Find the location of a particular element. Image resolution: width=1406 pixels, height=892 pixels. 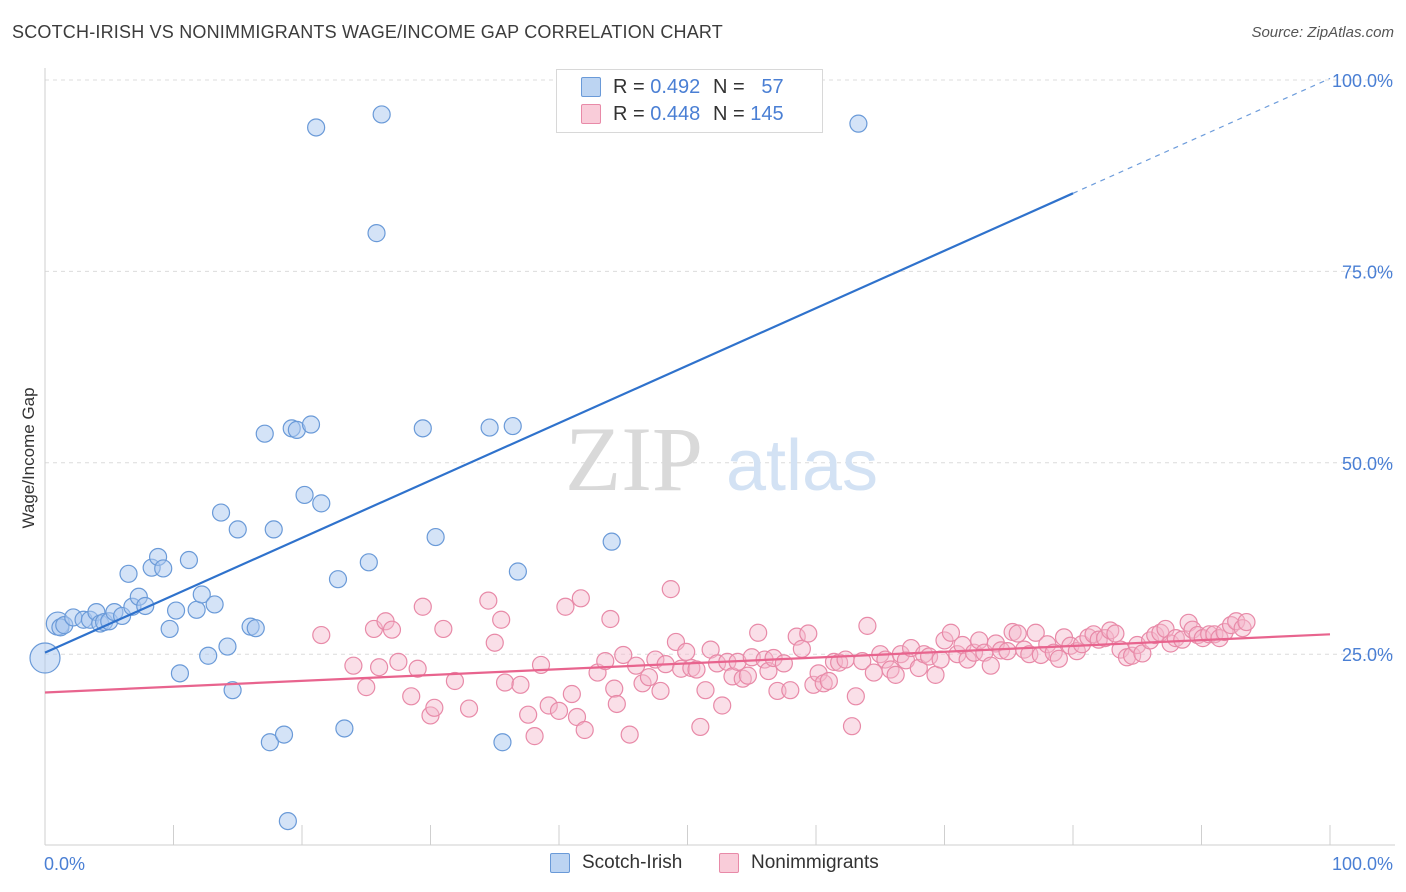

legend-label-scotch-irish: Scotch-Irish is located at coordinates (632, 862).